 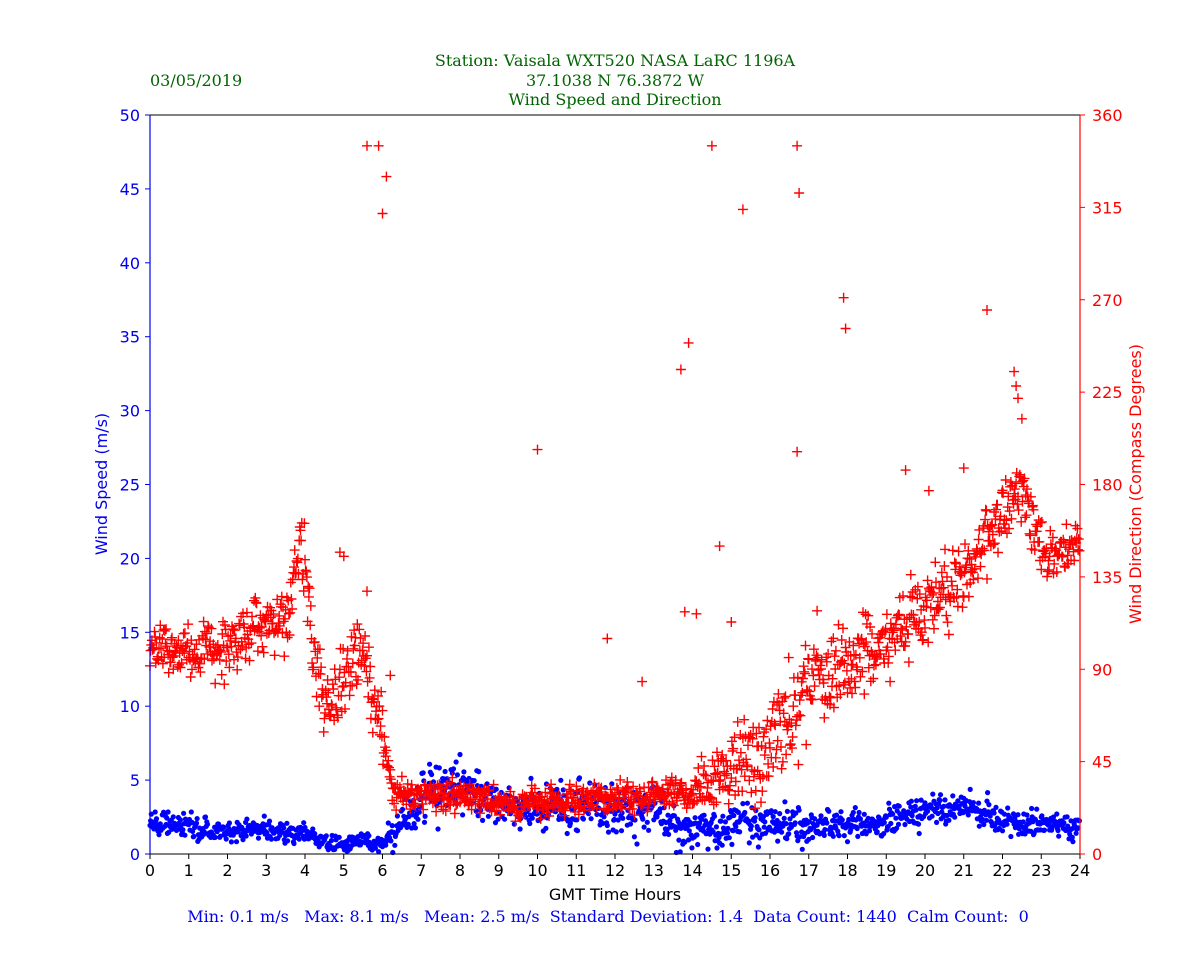 I want to click on right-tick-label: 225, so click(x=1107, y=392).